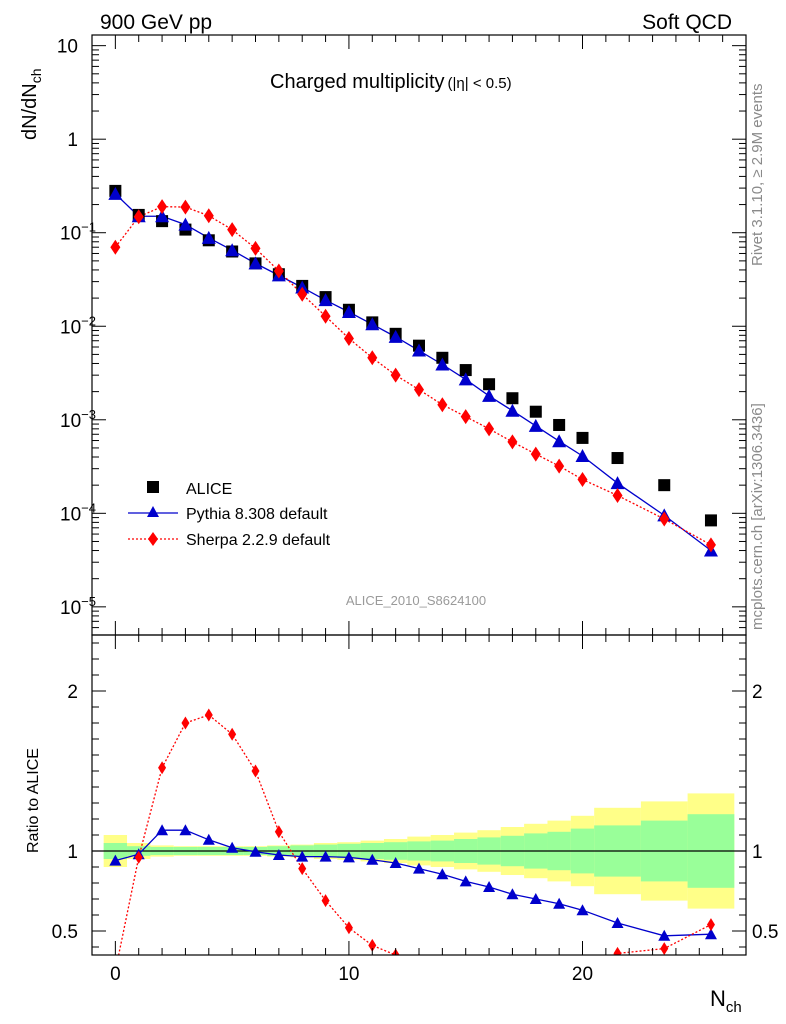  Describe the element at coordinates (734, 1007) in the screenshot. I see `x-axis-label-sub: ch` at that location.